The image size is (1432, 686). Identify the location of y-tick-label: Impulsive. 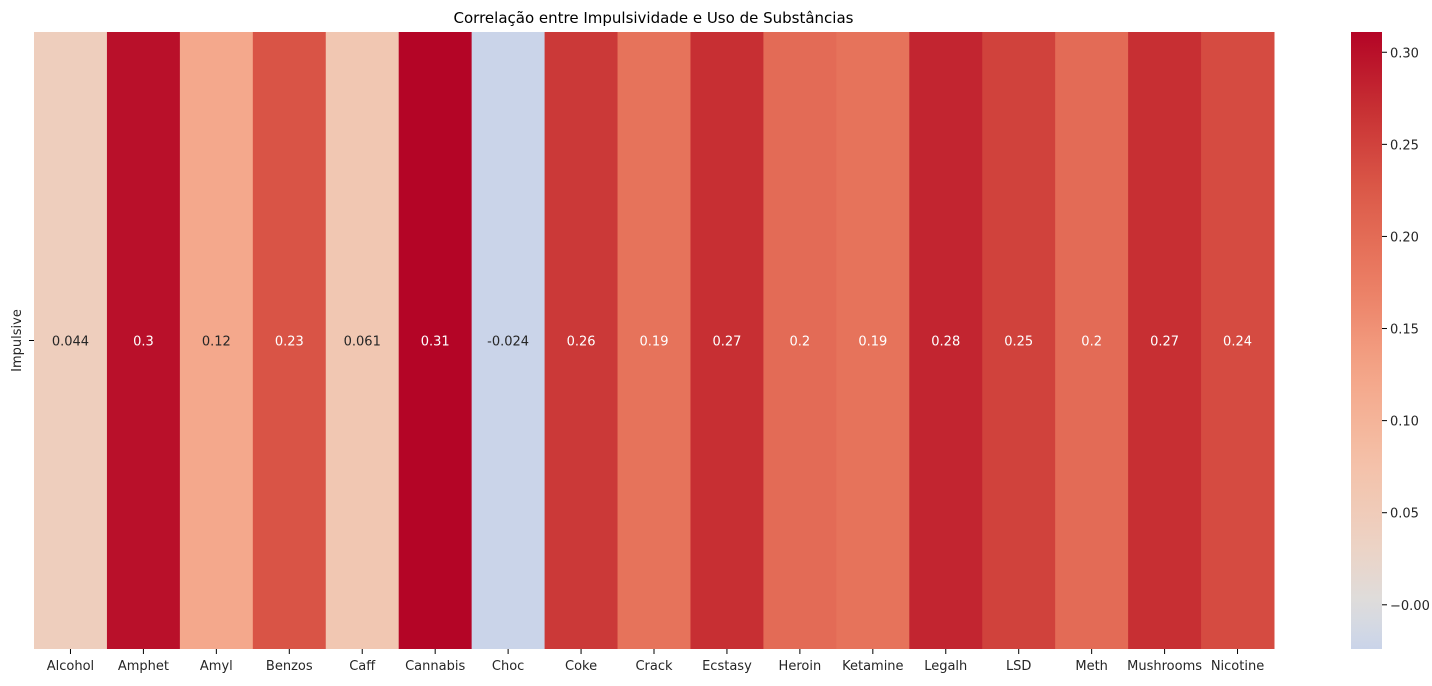
(17, 340).